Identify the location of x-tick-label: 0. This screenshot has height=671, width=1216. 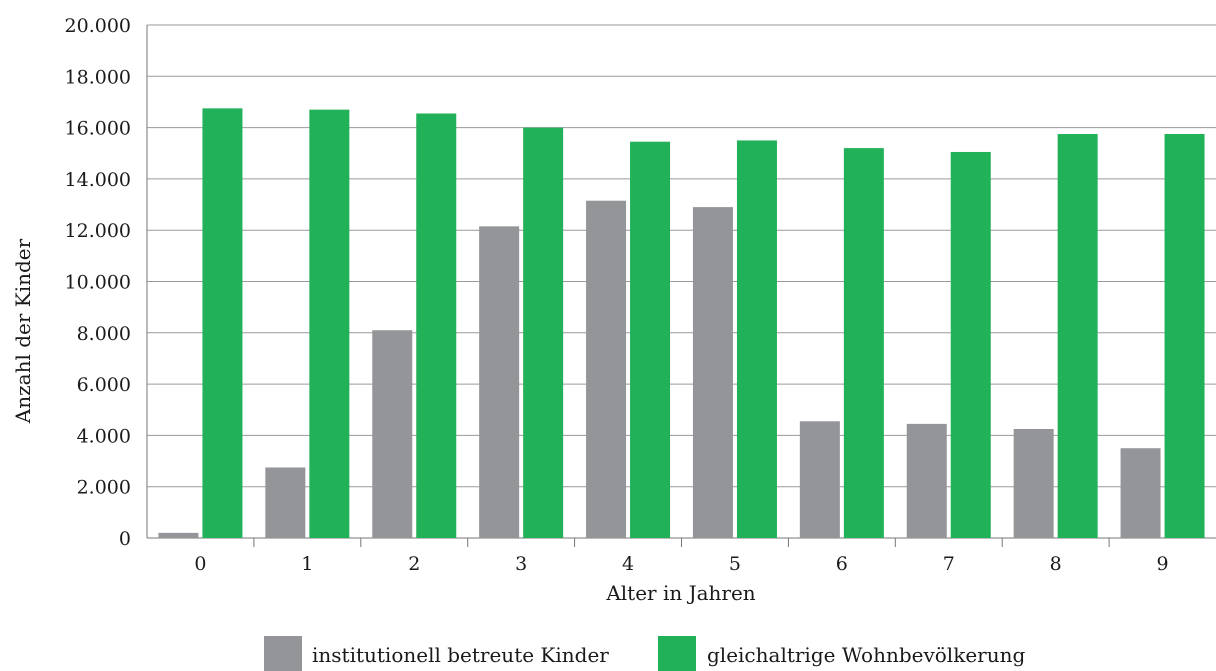
(200, 564).